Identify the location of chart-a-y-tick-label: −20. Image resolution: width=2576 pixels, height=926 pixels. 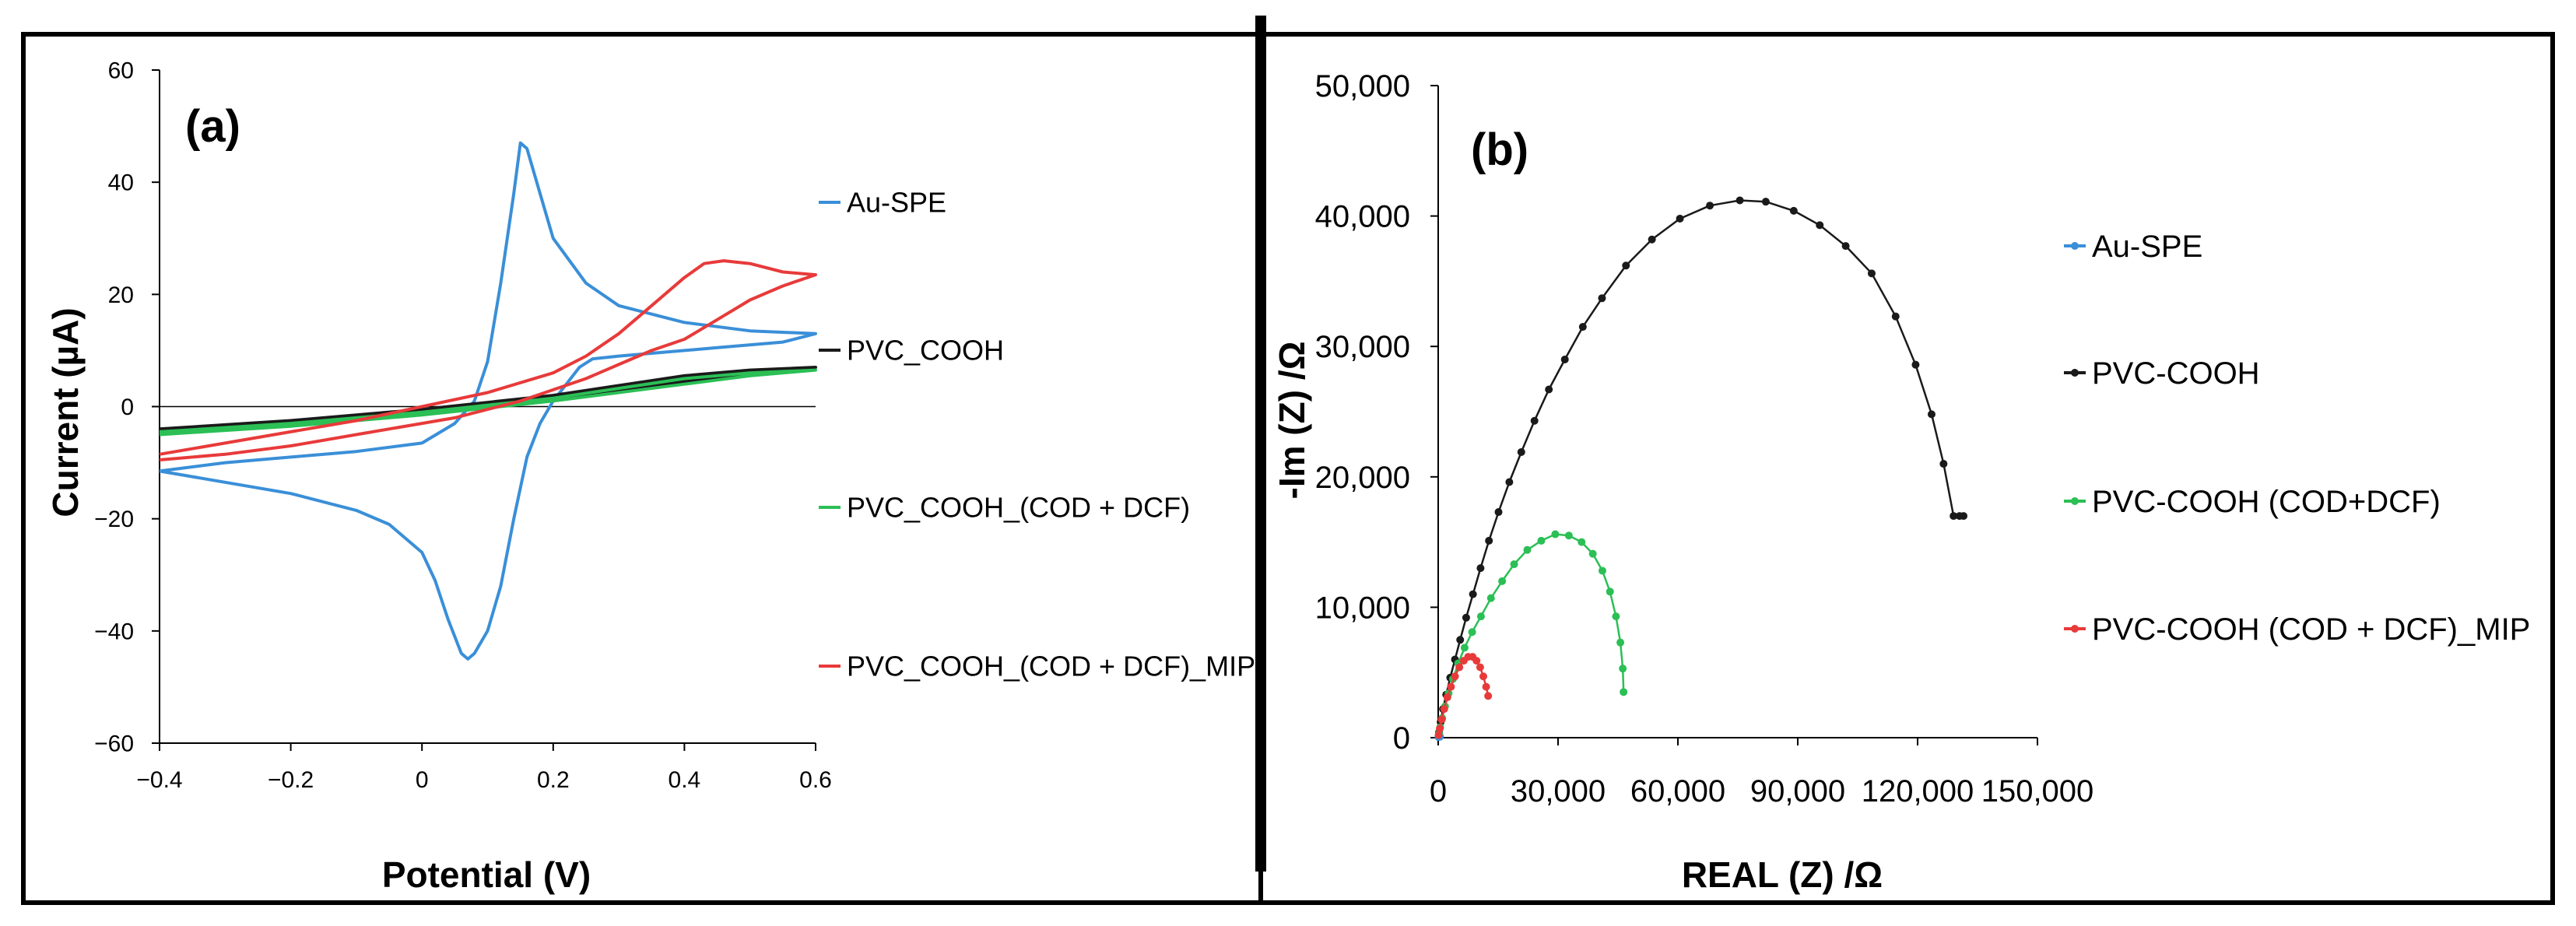
(114, 519).